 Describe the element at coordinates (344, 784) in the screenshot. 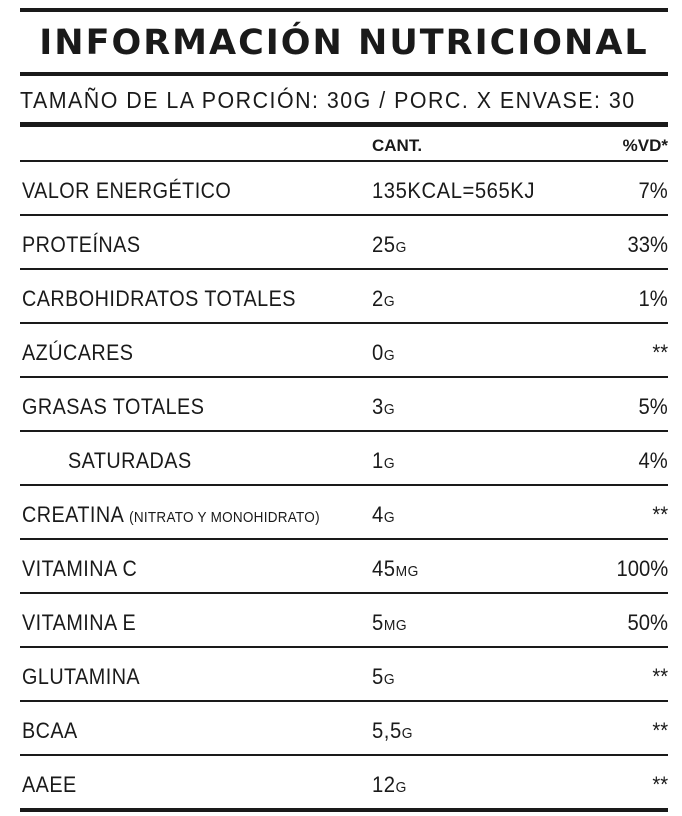

I see `table-row: AAEE 12G **` at that location.